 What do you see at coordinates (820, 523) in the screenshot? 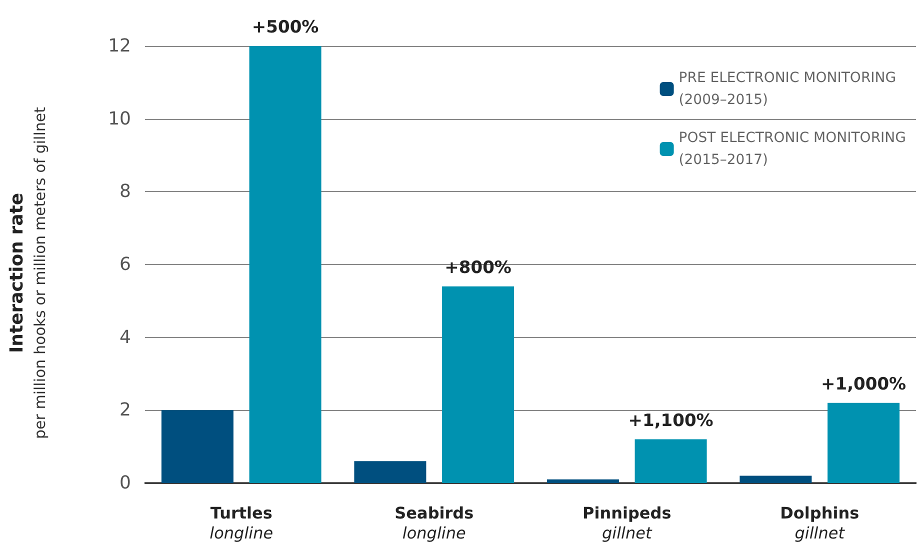
I see `x-tick-label: Dolphins gillnet` at bounding box center [820, 523].